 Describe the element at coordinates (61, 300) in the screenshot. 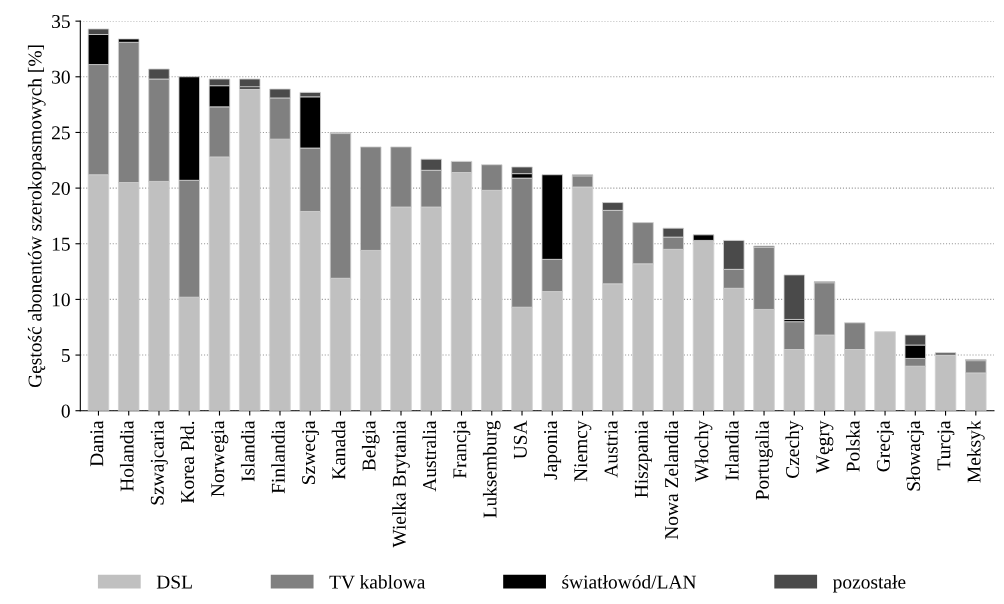

I see `y-tick-label: 10` at that location.